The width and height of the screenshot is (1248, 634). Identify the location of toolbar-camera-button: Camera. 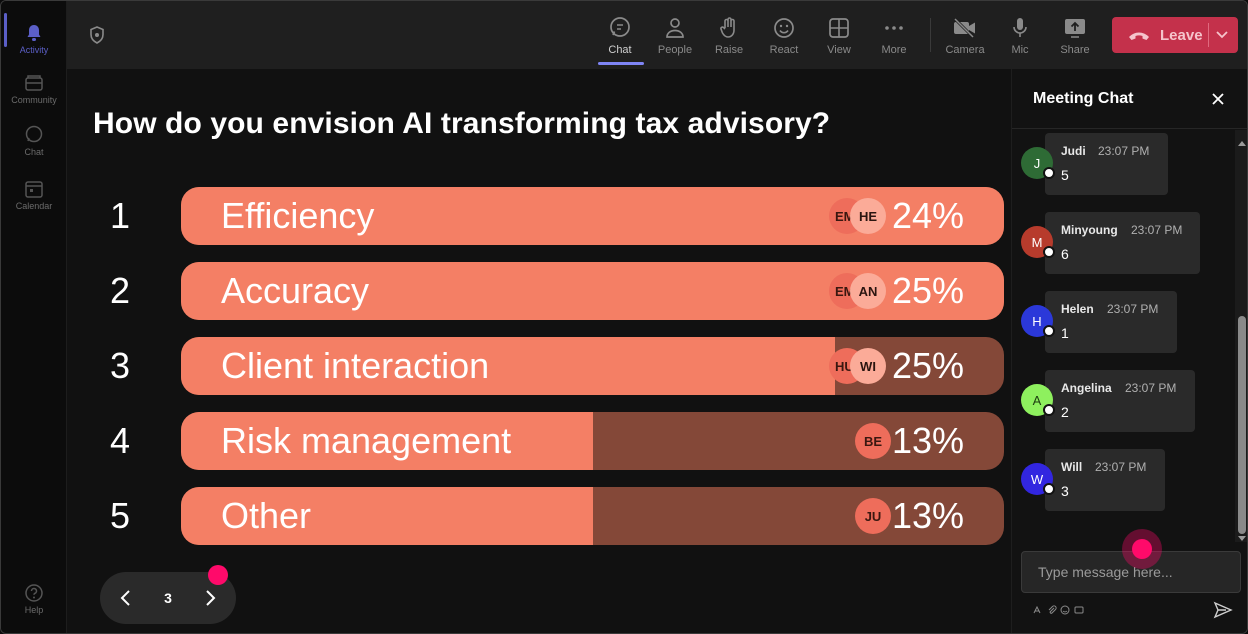
(965, 35).